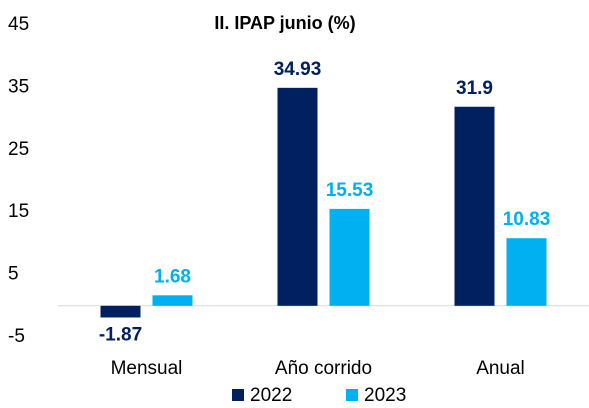  Describe the element at coordinates (298, 69) in the screenshot. I see `data-label: 34.93` at that location.